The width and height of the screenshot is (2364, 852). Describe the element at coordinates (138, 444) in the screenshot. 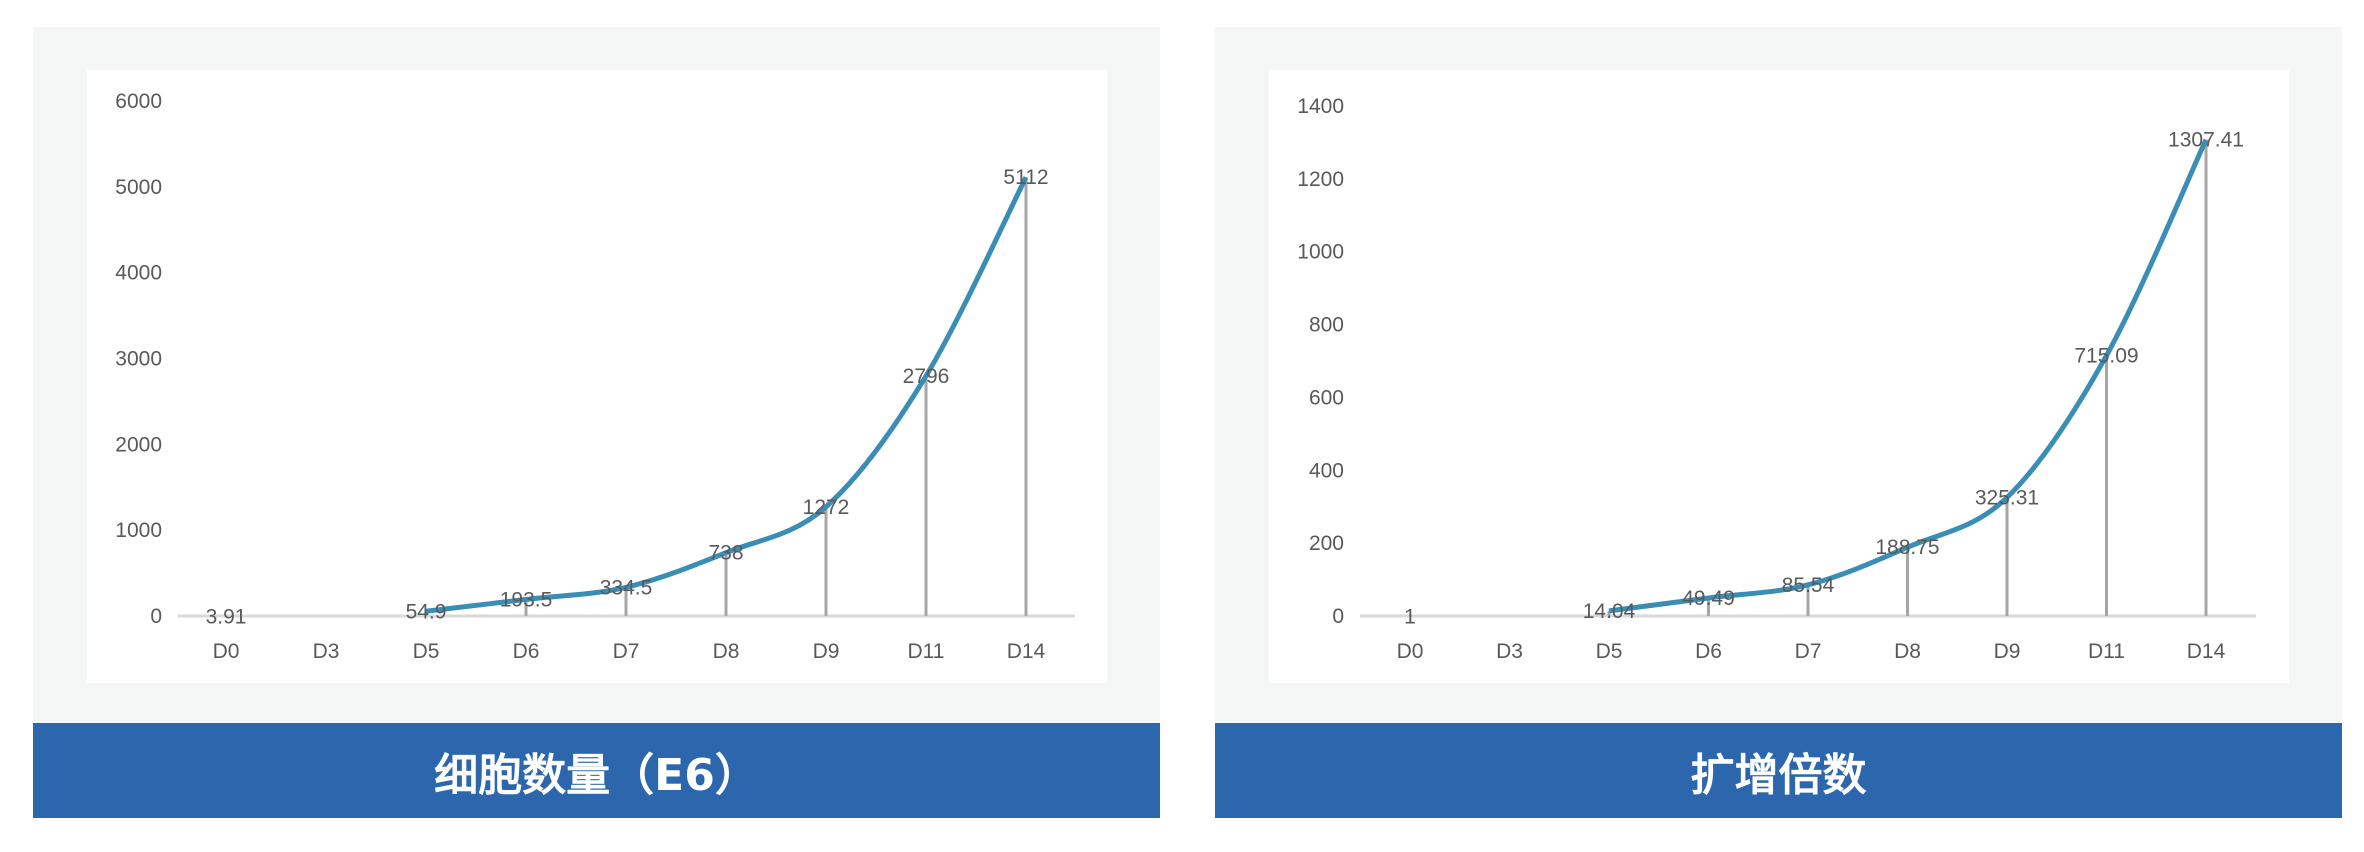

I see `y-tick-label: 2000` at that location.